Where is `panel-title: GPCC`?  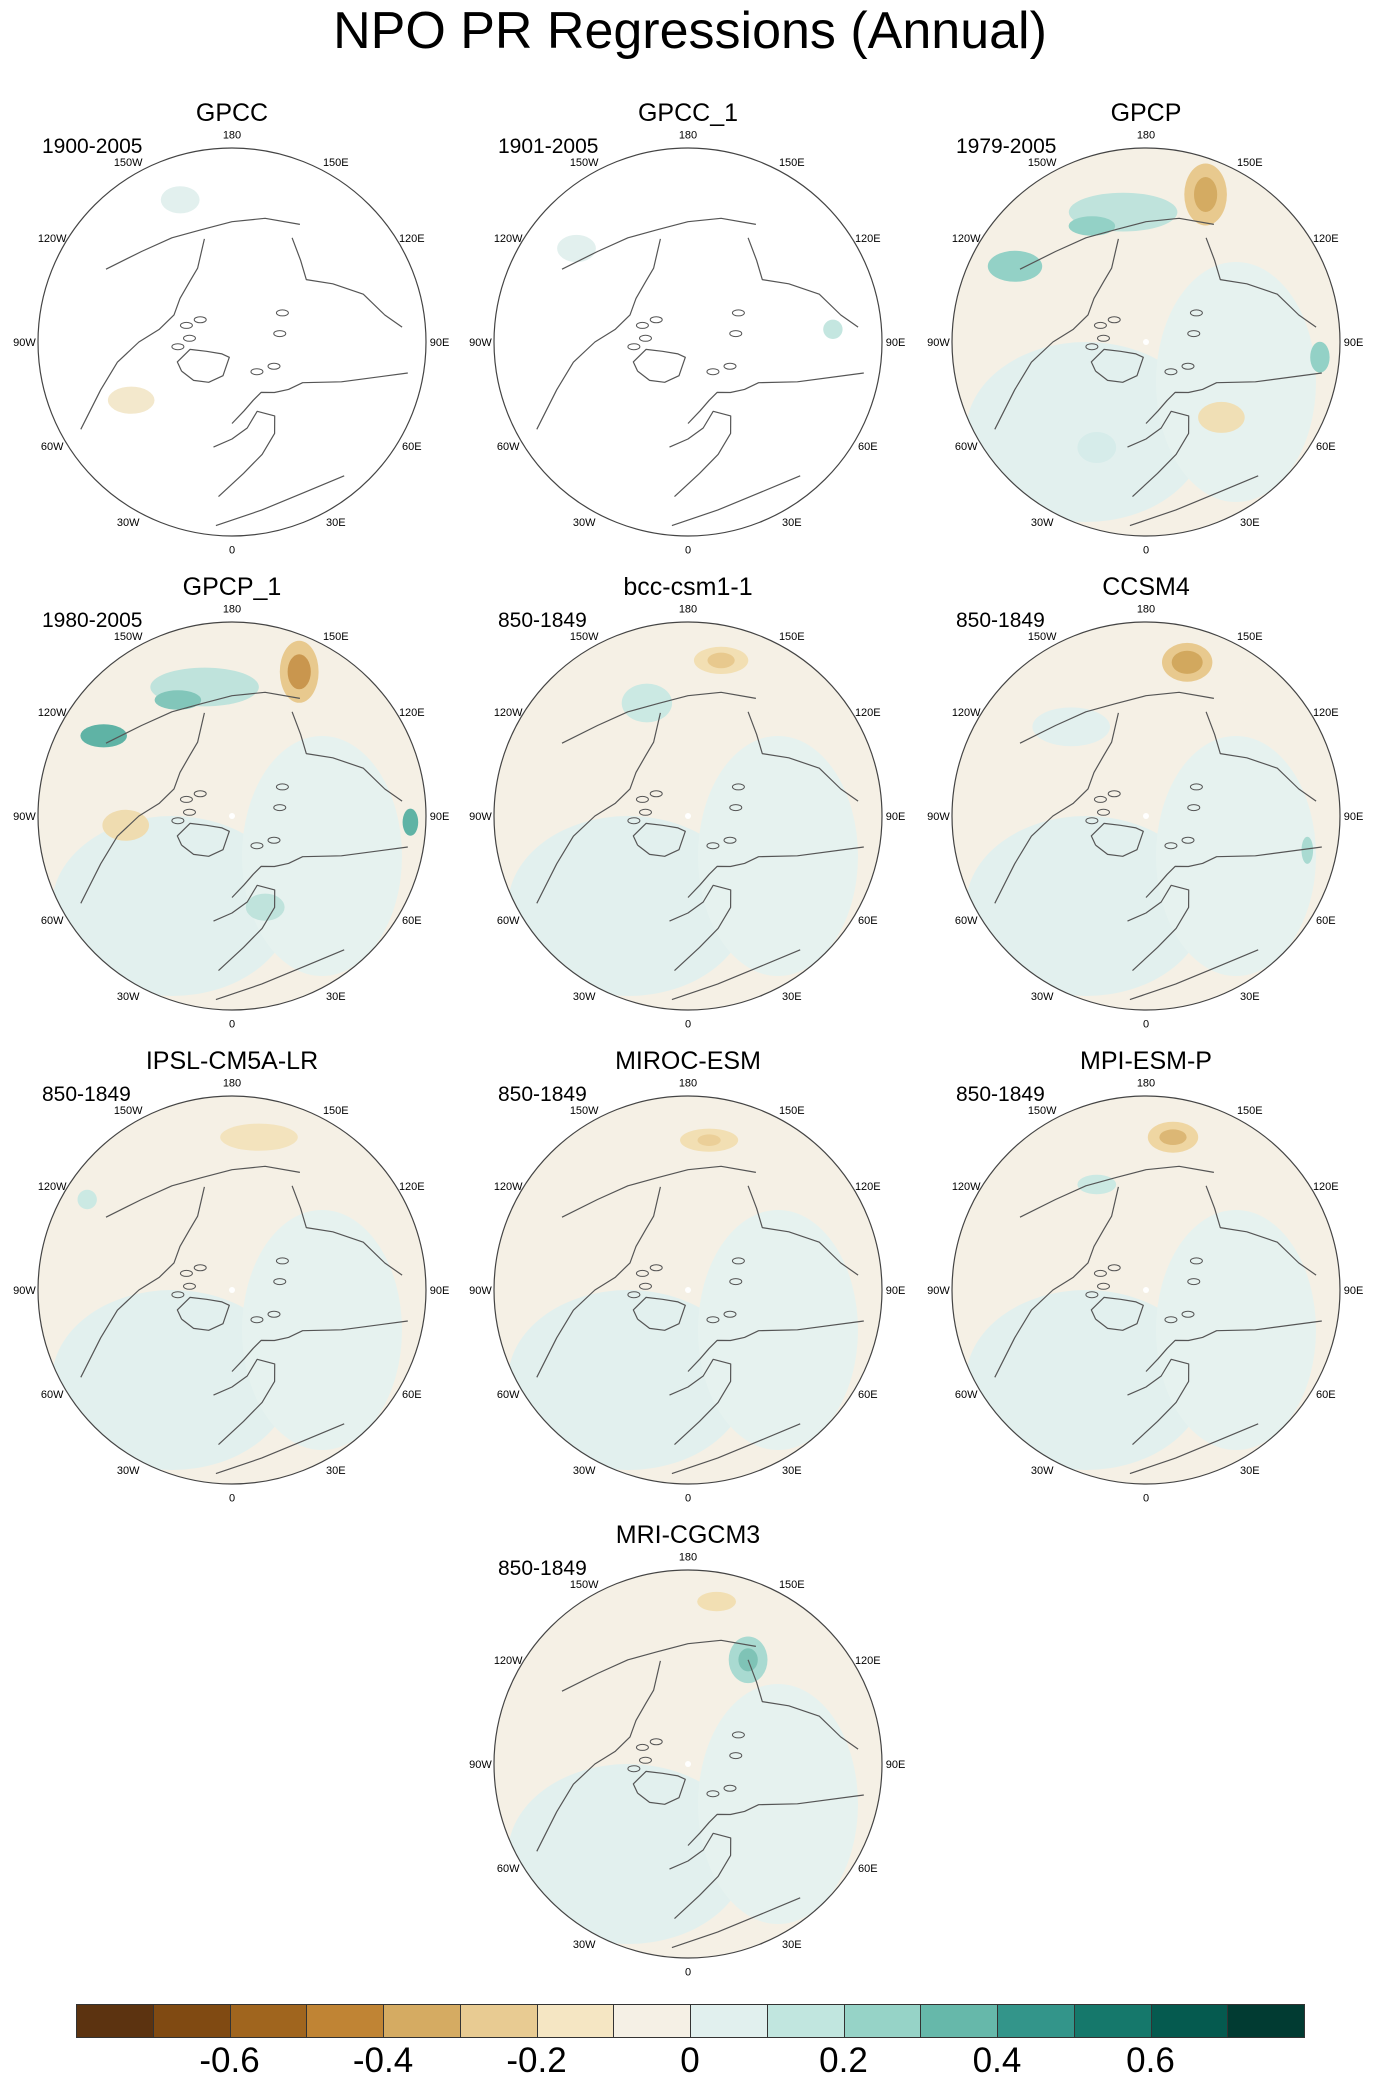 panel-title: GPCC is located at coordinates (232, 113).